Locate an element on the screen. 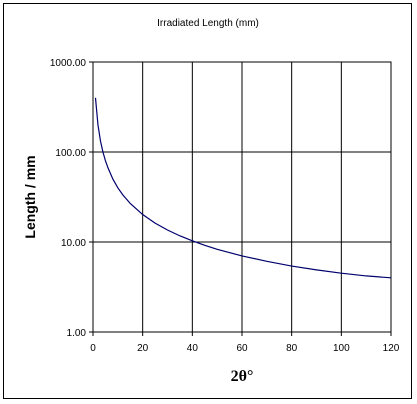 The image size is (417, 404). x-tick-label: 40 is located at coordinates (193, 348).